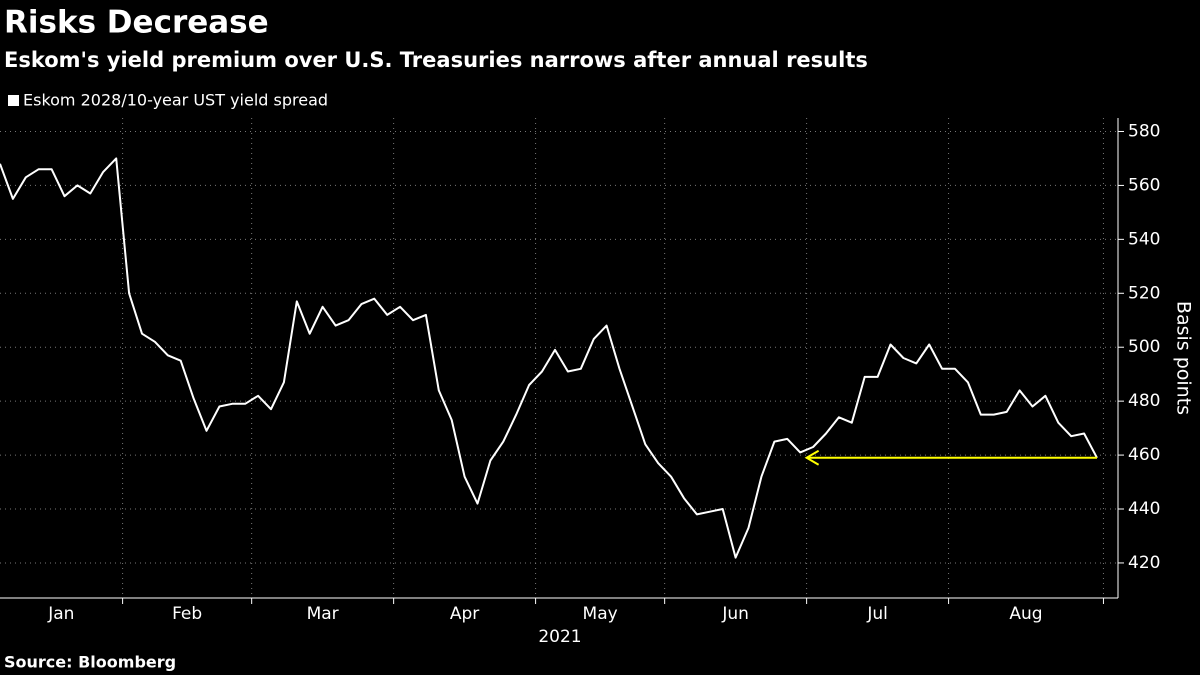 The height and width of the screenshot is (675, 1200). What do you see at coordinates (1144, 239) in the screenshot?
I see `y-tick-label: 540` at bounding box center [1144, 239].